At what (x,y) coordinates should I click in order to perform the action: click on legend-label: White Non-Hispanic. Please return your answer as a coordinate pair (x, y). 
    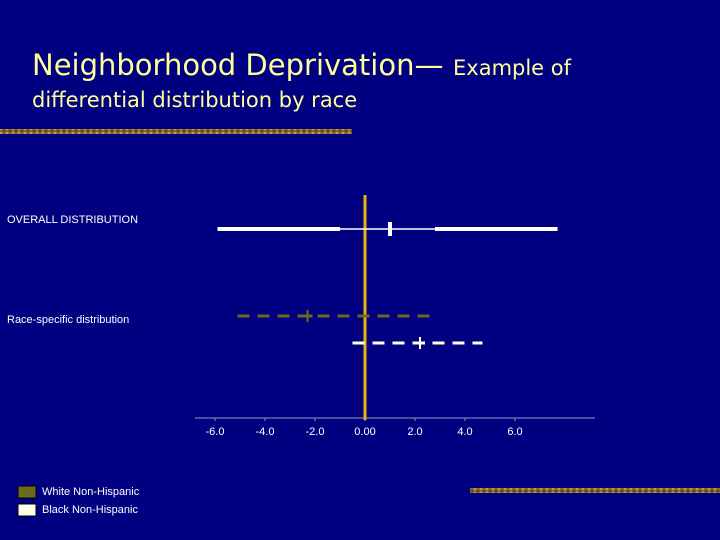
    Looking at the image, I should click on (91, 492).